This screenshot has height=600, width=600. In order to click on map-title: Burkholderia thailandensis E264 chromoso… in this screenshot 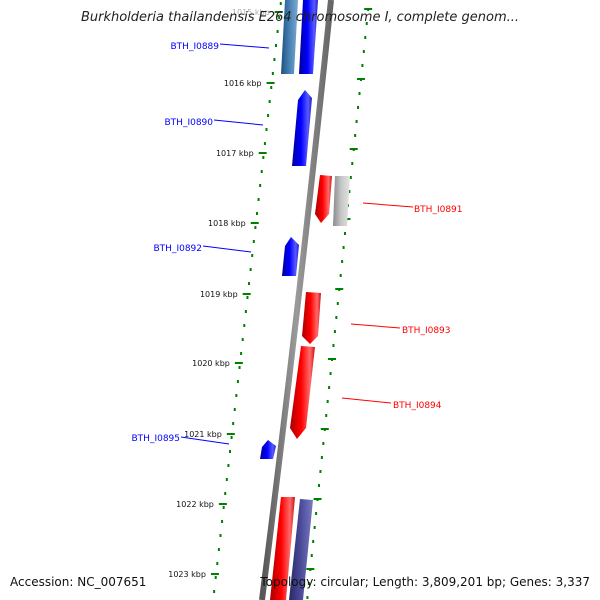, I will do `click(300, 17)`.